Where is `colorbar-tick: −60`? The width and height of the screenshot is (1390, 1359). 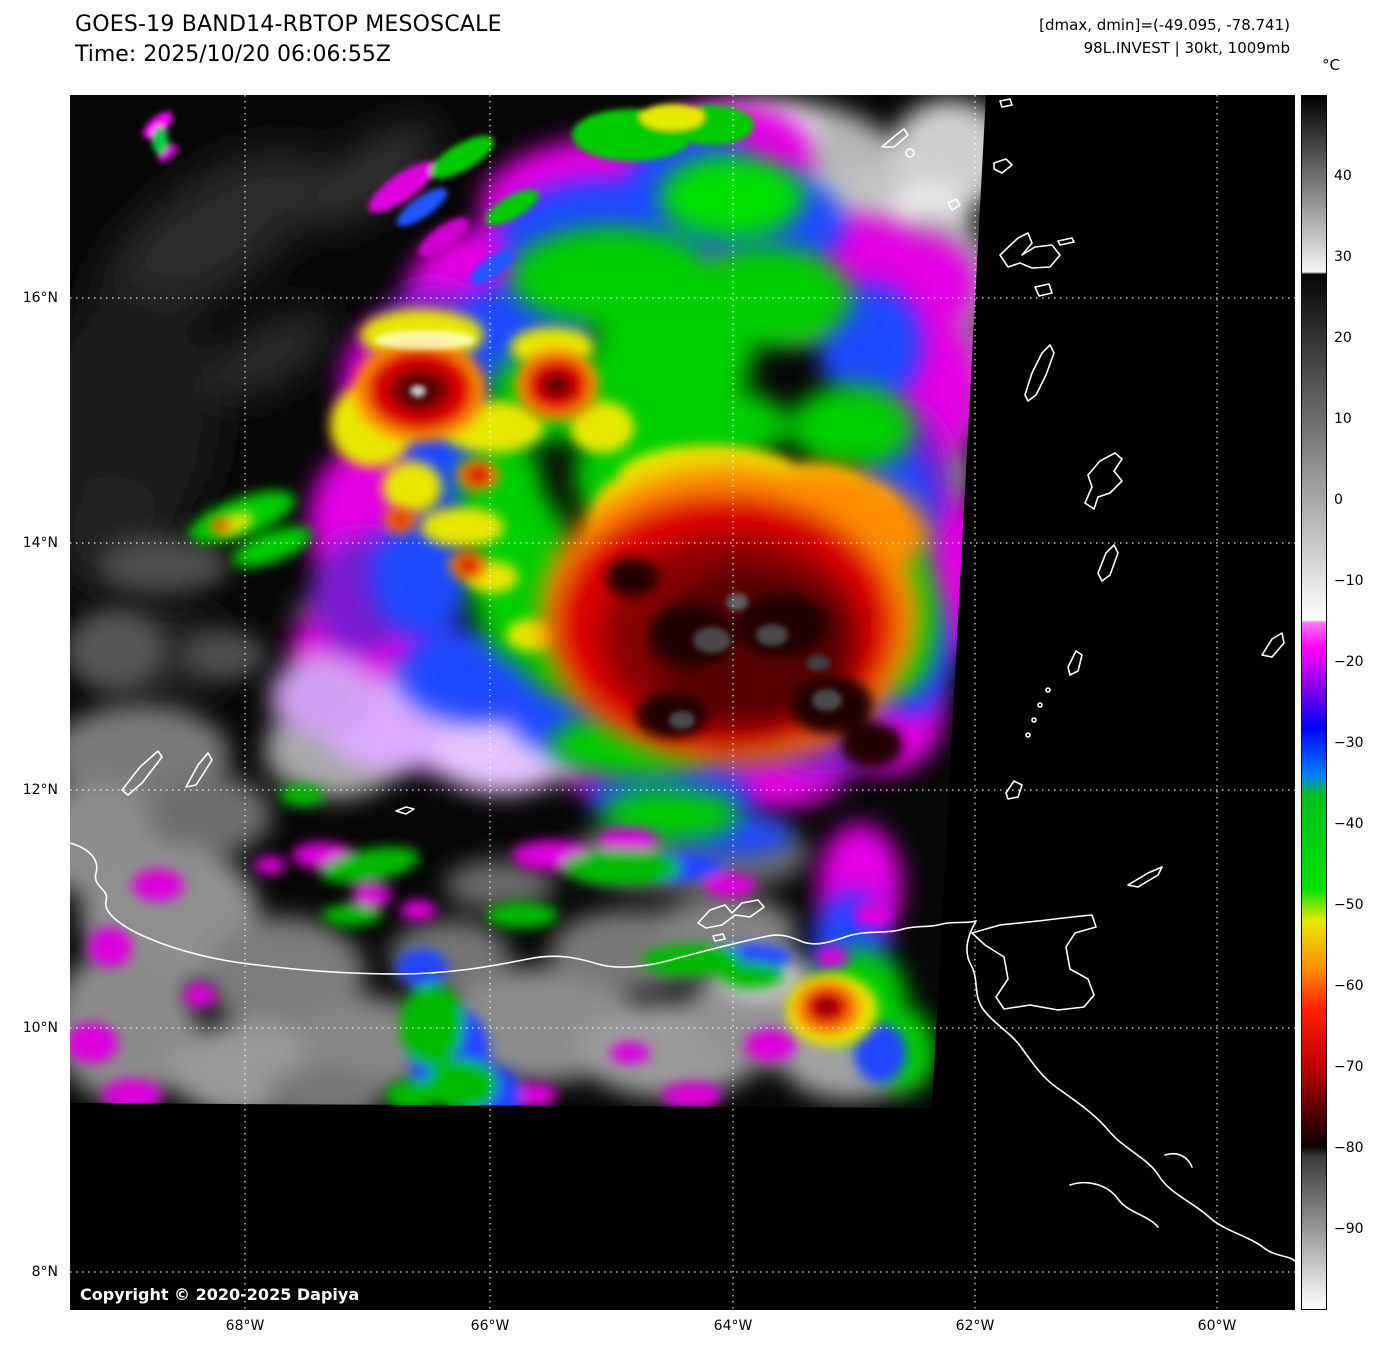 colorbar-tick: −60 is located at coordinates (1349, 986).